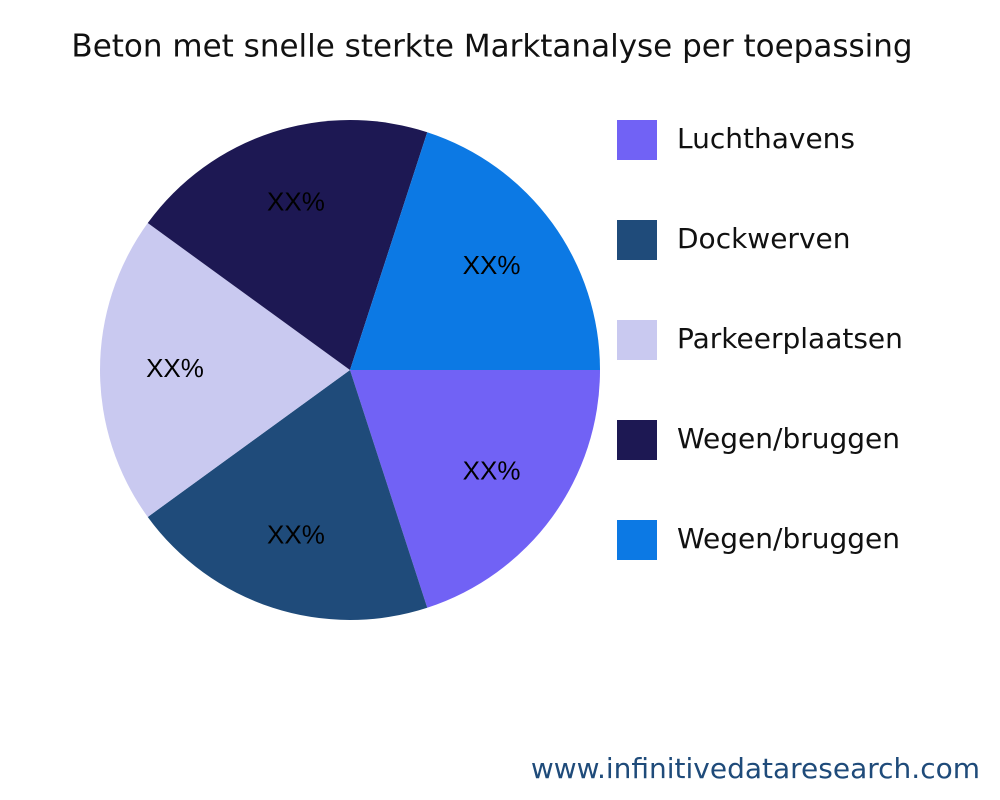 Image resolution: width=1000 pixels, height=800 pixels. Describe the element at coordinates (755, 768) in the screenshot. I see `source: www.infinitivedataresearch.com` at that location.